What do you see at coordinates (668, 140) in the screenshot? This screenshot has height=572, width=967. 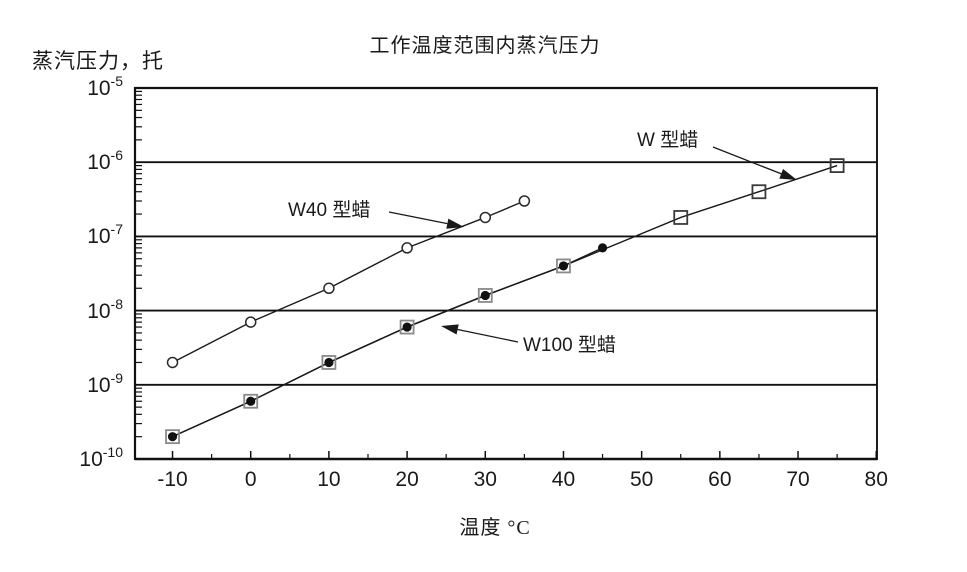 I see `series-label-w-wax: W 型蜡` at bounding box center [668, 140].